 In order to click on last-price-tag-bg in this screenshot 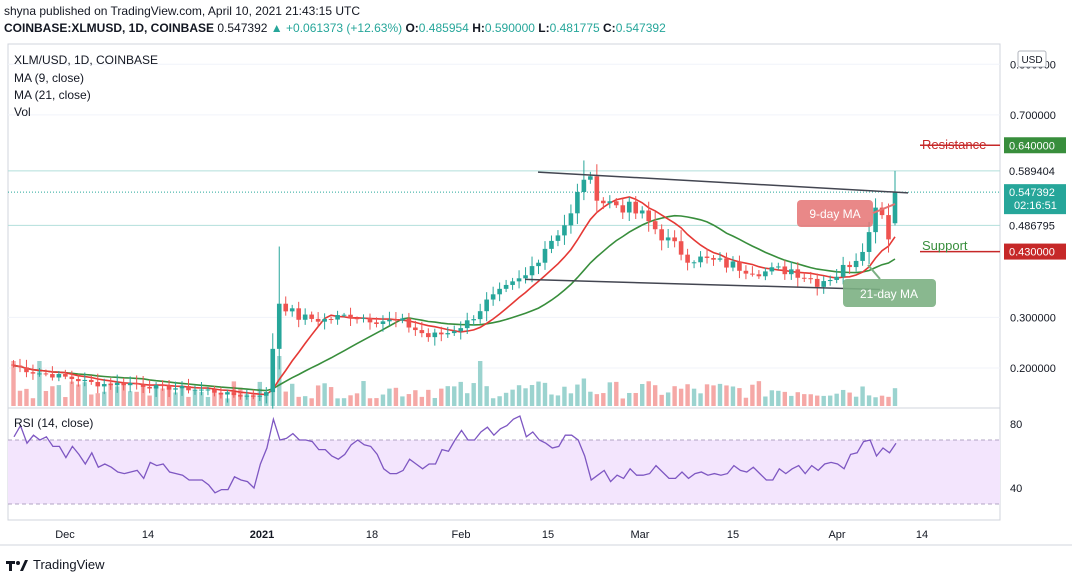, I will do `click(1035, 199)`.